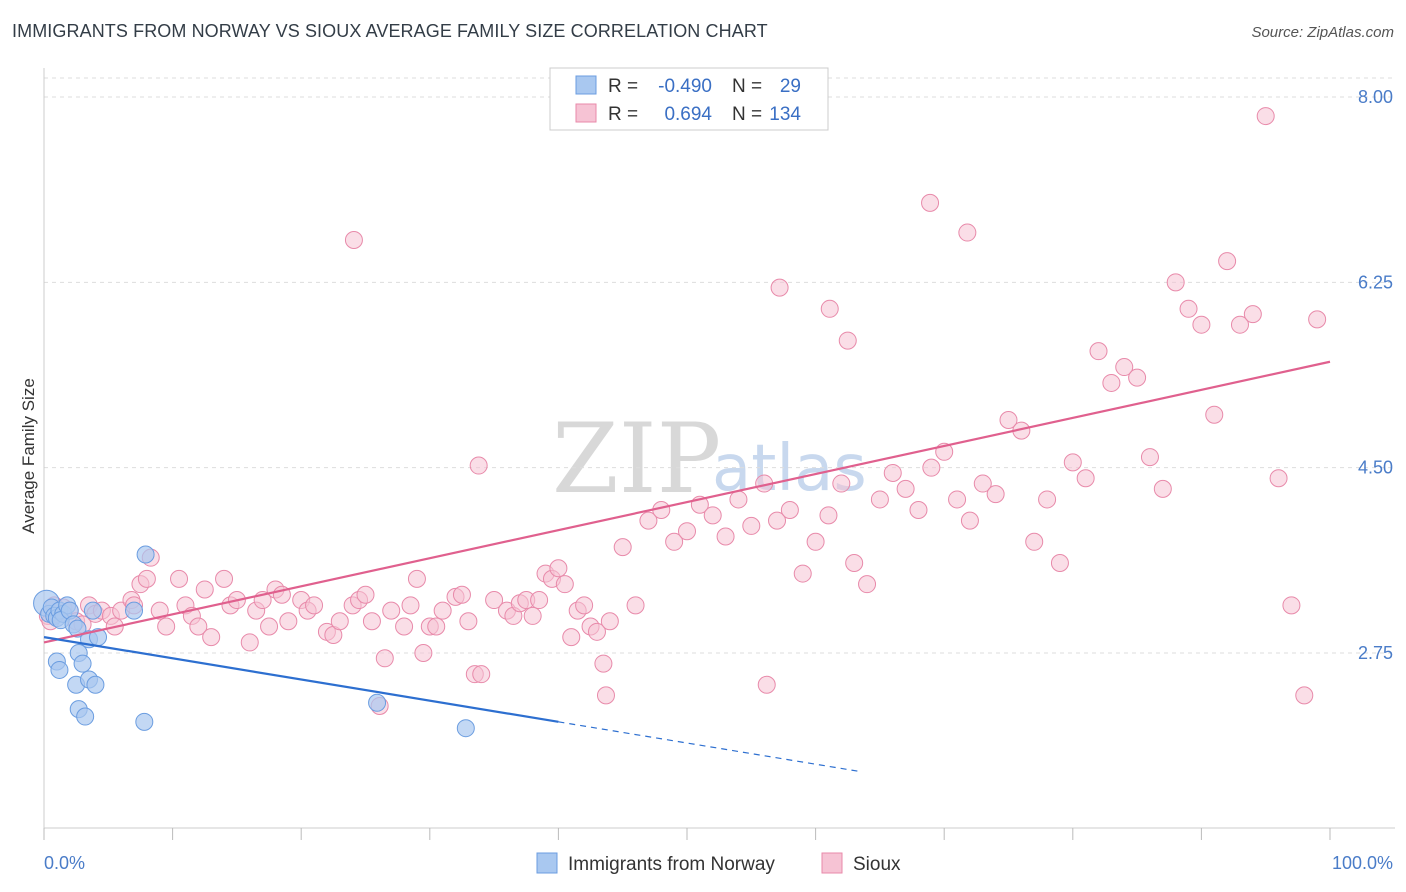  I want to click on legend-swatch-norway, so click(586, 85).